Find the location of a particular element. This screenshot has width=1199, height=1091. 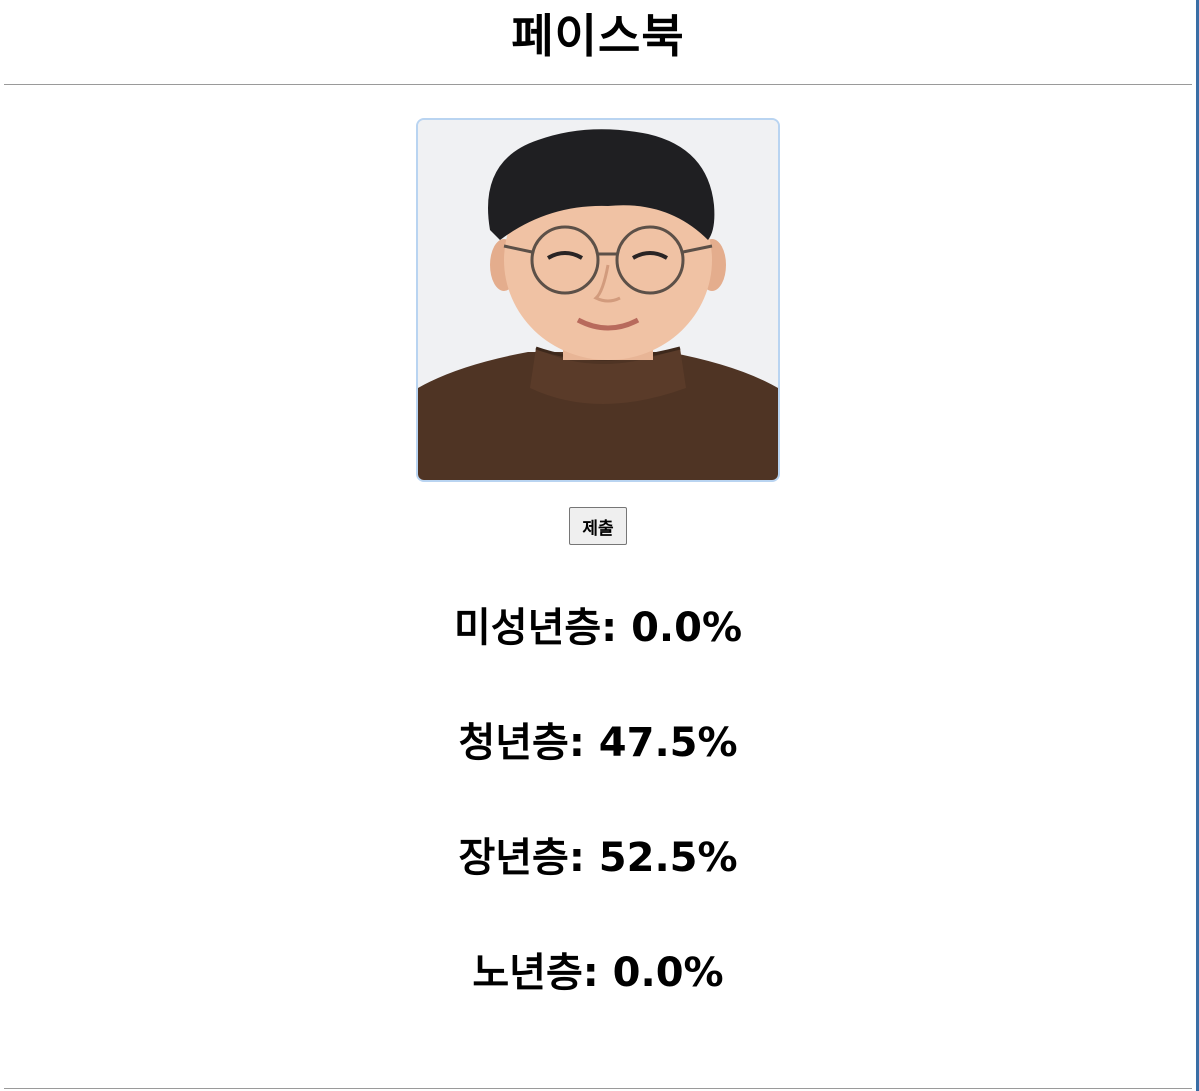

result-youth: 청년층: 47.5% is located at coordinates (598, 743).